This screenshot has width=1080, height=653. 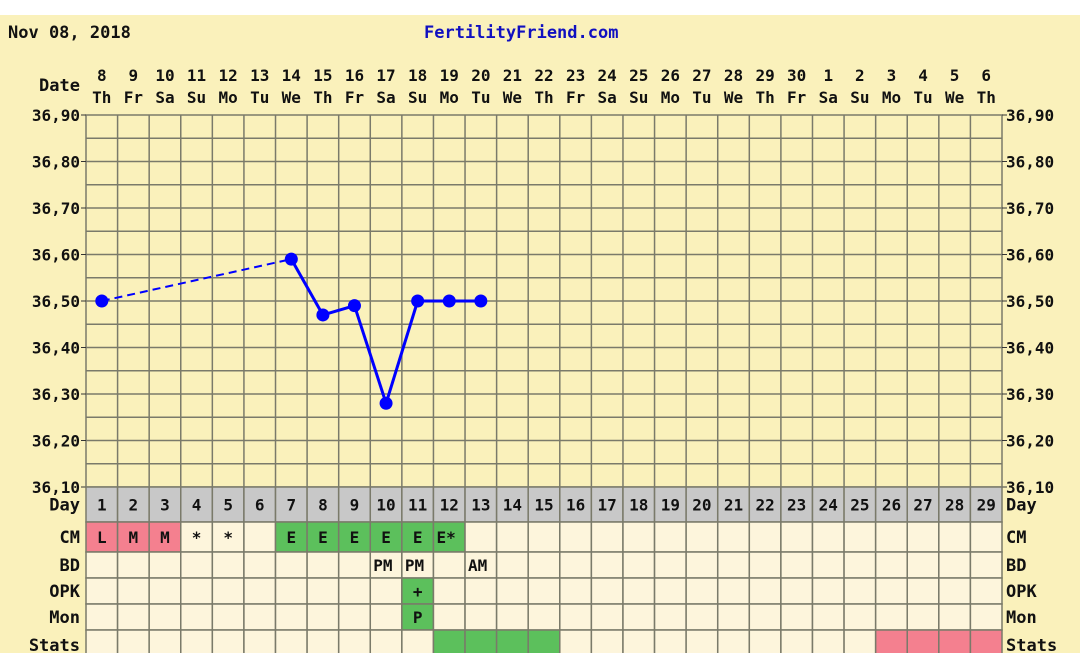 I want to click on cm-cell-text: E, so click(x=386, y=537).